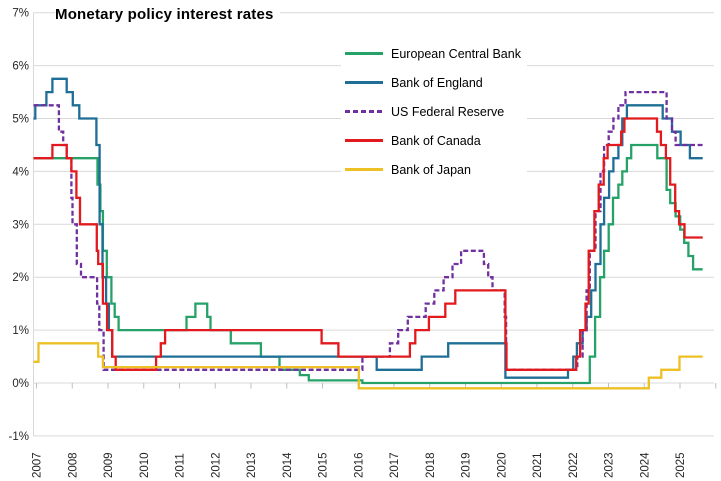 This screenshot has width=721, height=481. I want to click on legend-item-european-central-bank: European Central Bank, so click(433, 53).